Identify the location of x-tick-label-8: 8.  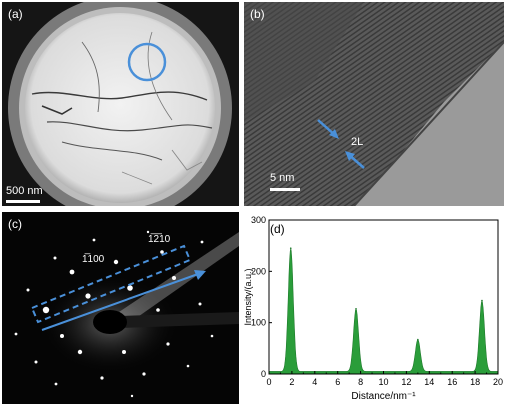
(360, 382).